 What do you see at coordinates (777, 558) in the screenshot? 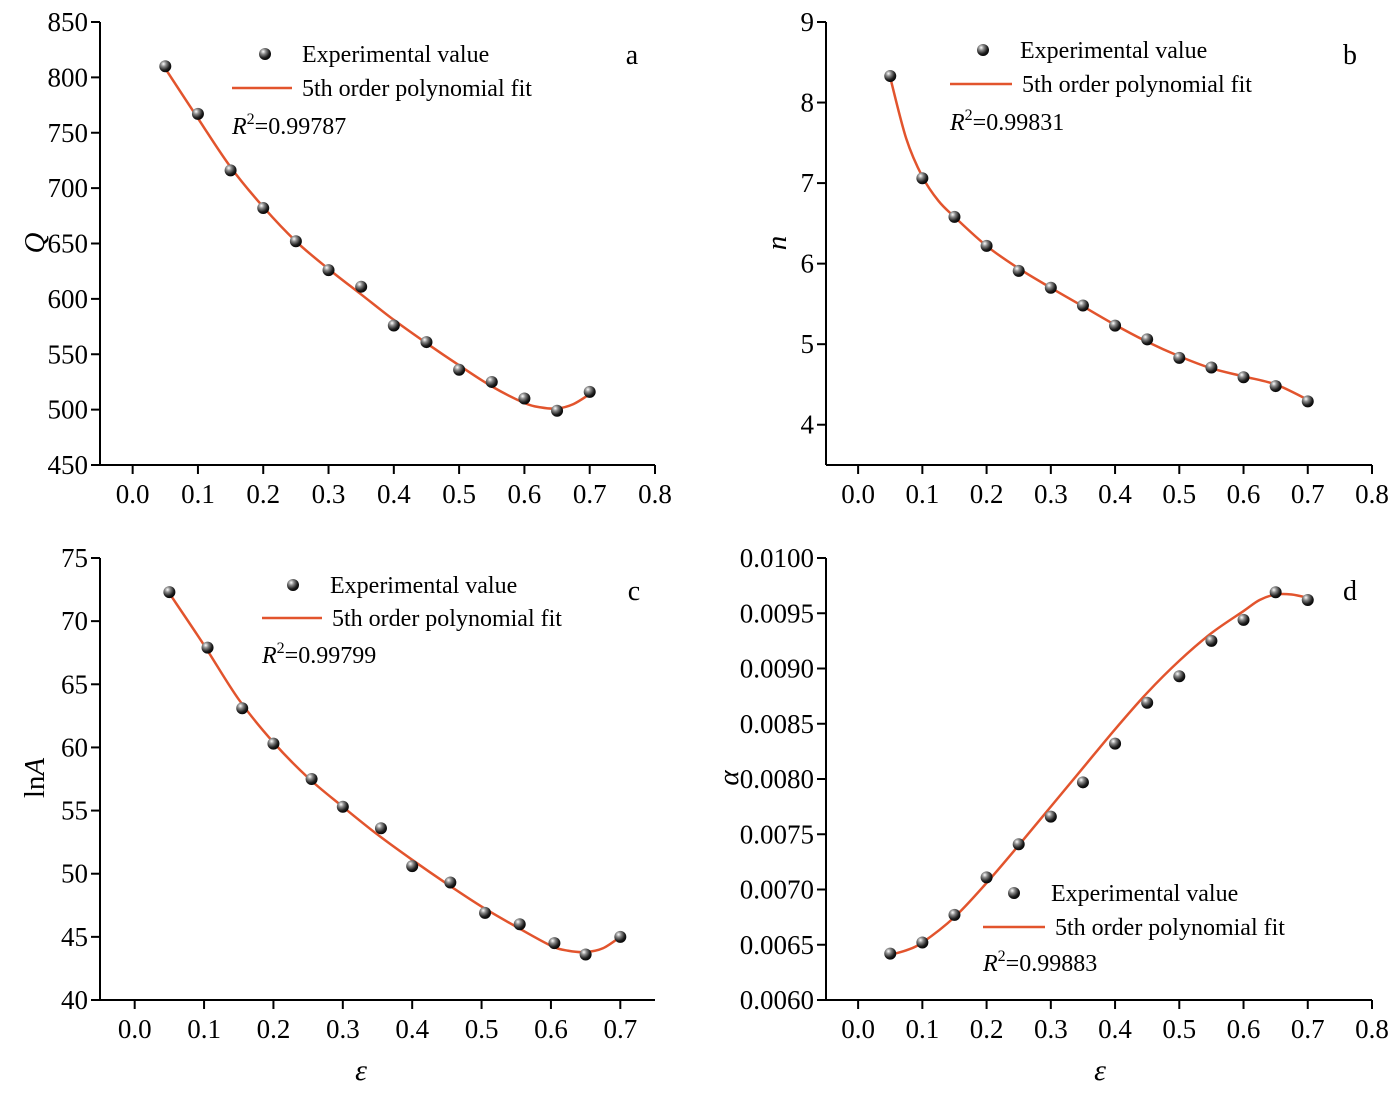
I see `y-tick-label: 0.0100` at bounding box center [777, 558].